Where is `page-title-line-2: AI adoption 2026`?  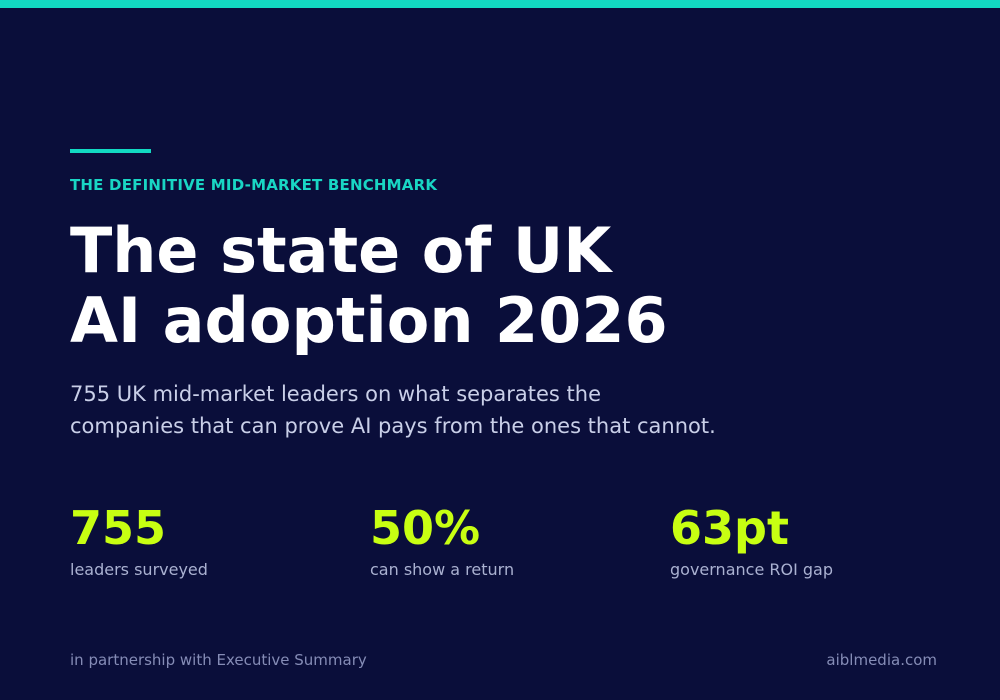 page-title-line-2: AI adoption 2026 is located at coordinates (369, 320).